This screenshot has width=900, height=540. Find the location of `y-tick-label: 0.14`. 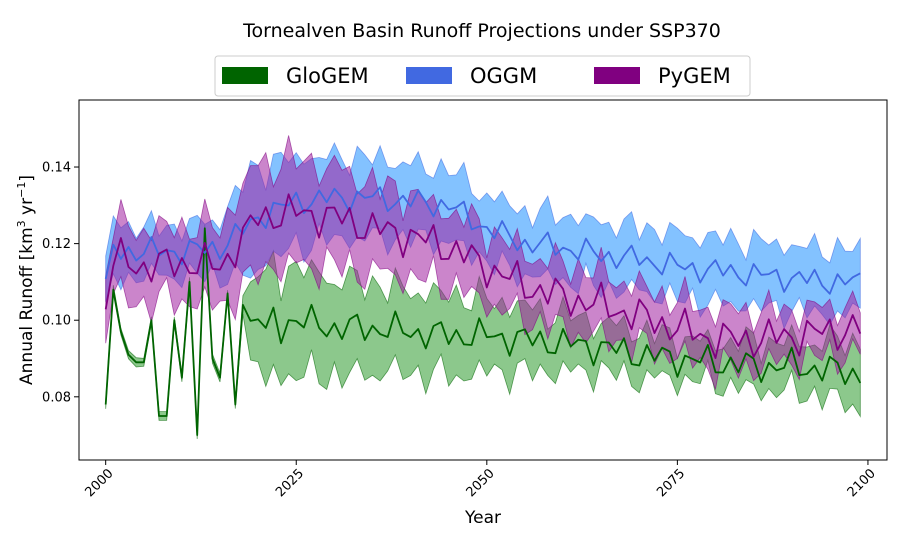

y-tick-label: 0.14 is located at coordinates (56, 168).